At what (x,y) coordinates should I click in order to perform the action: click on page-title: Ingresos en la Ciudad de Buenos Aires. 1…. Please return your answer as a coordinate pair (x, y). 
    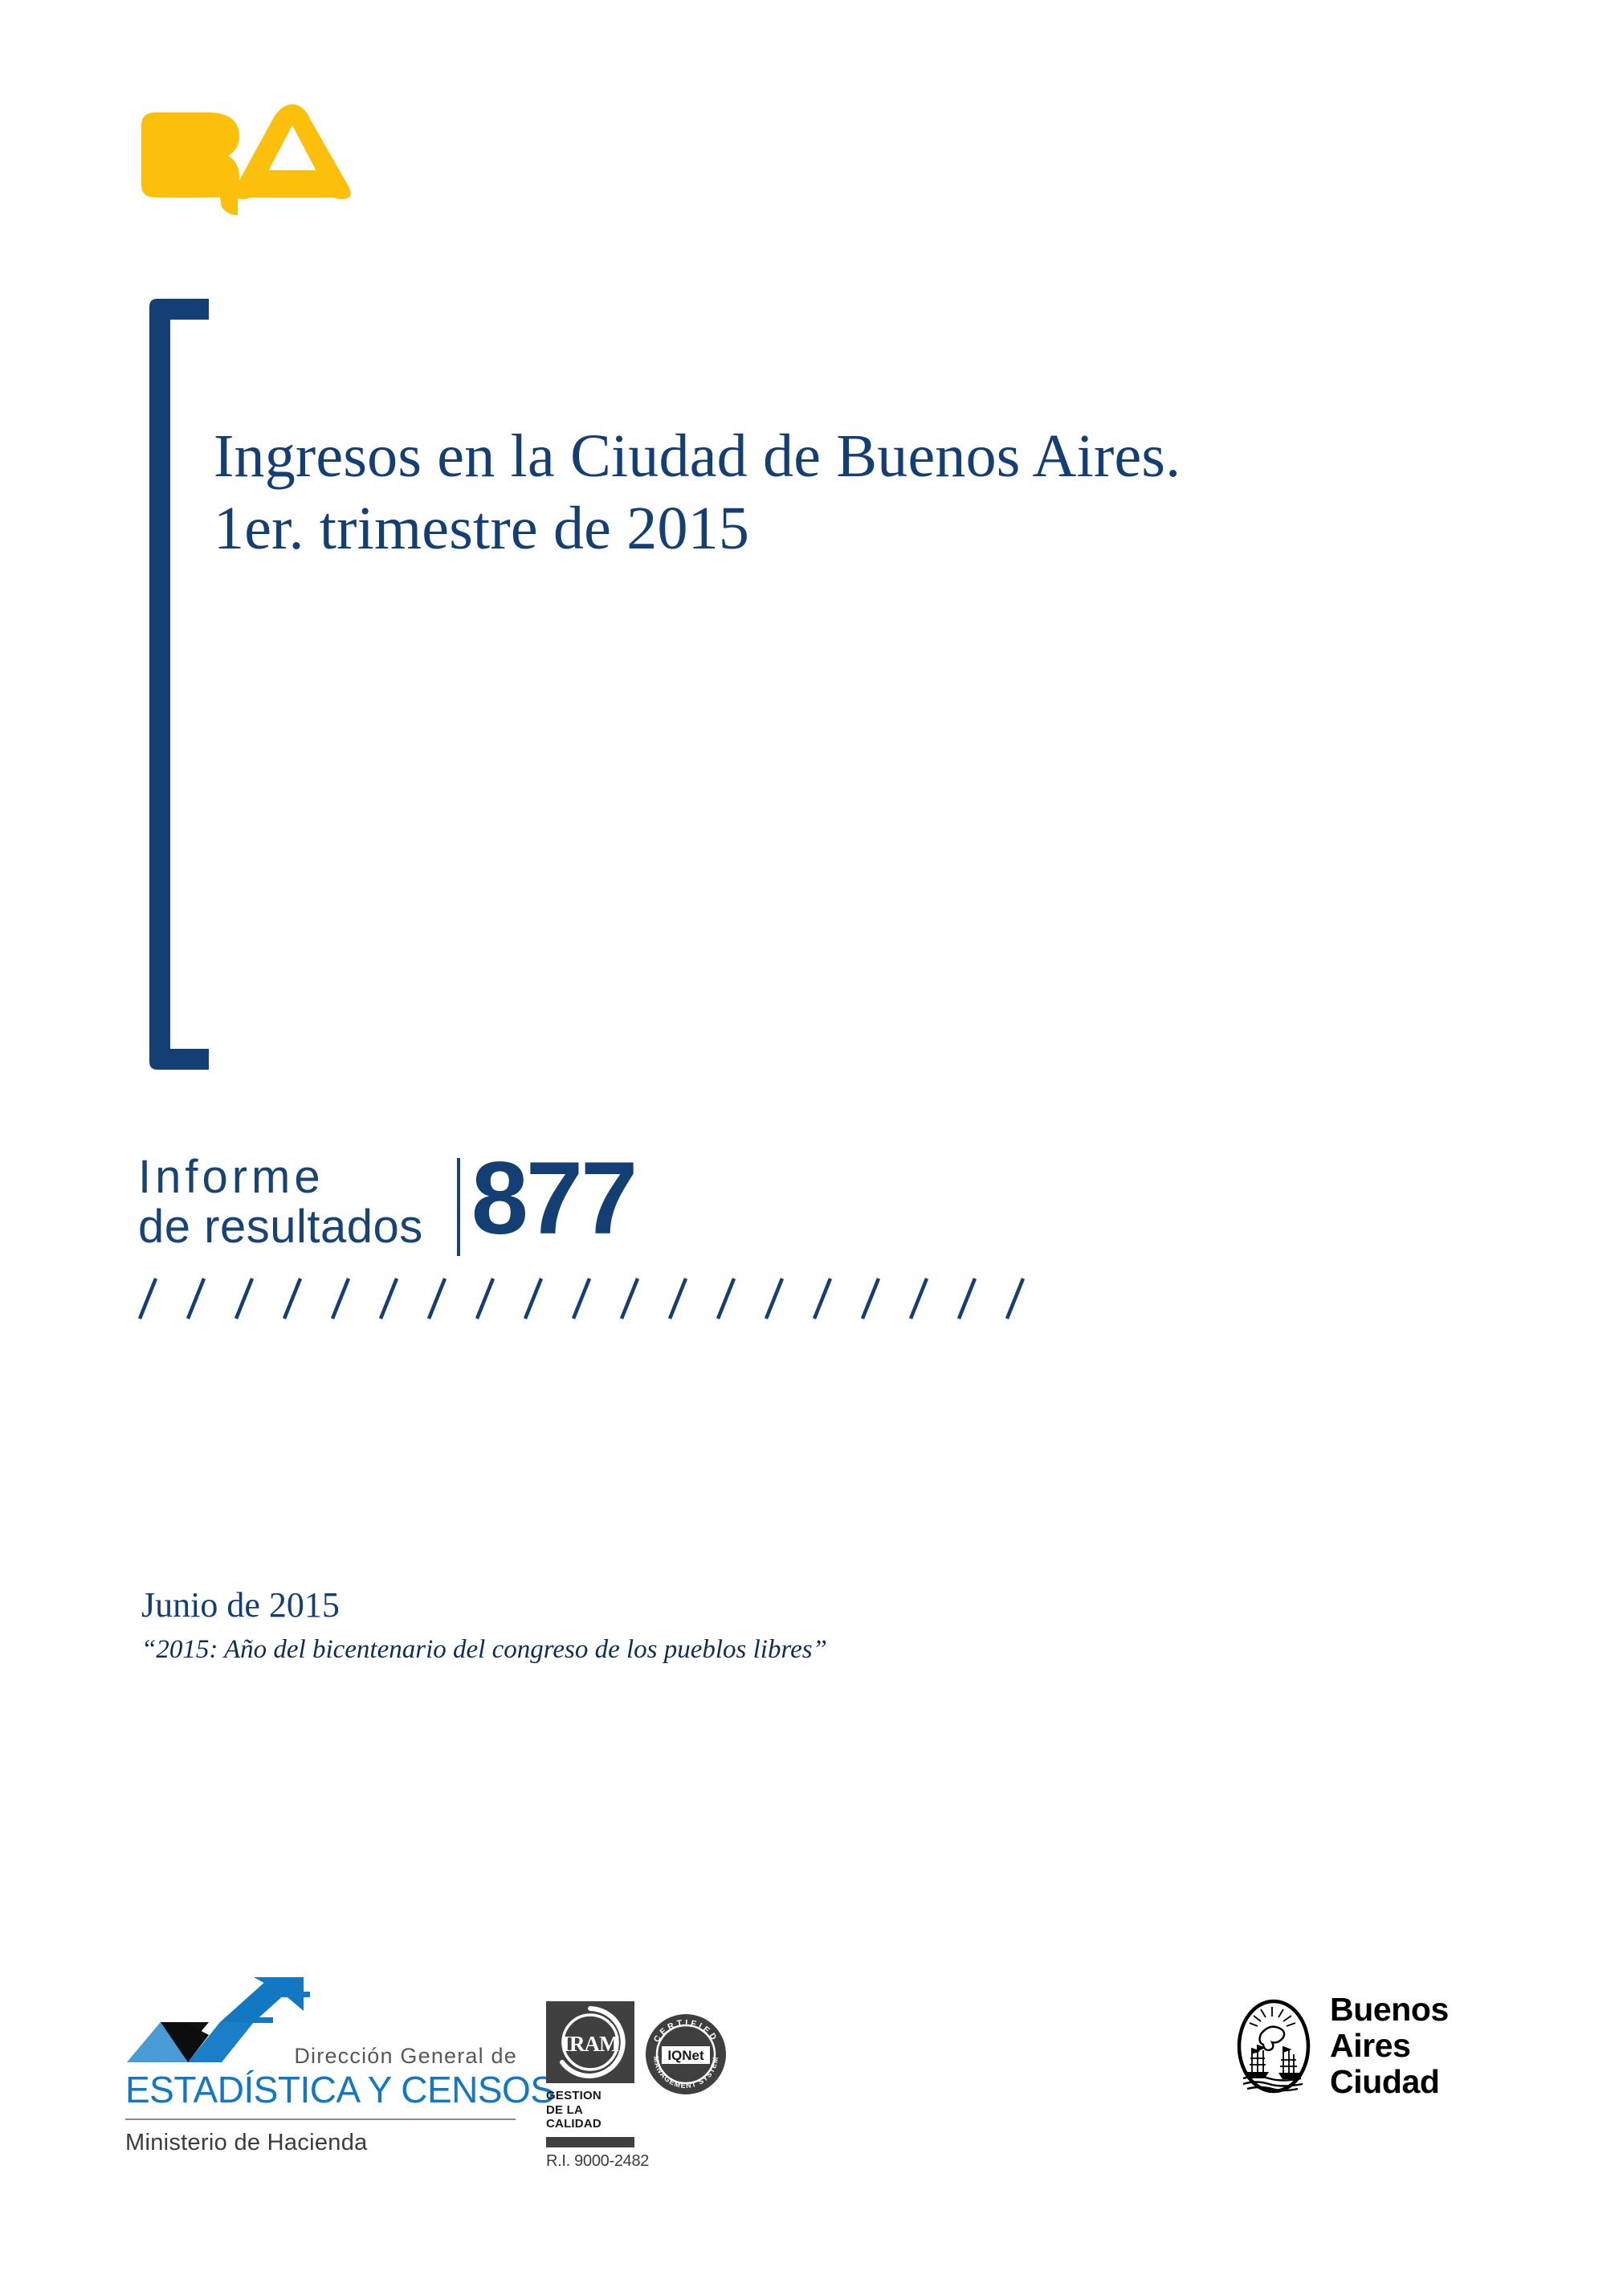
    Looking at the image, I should click on (848, 493).